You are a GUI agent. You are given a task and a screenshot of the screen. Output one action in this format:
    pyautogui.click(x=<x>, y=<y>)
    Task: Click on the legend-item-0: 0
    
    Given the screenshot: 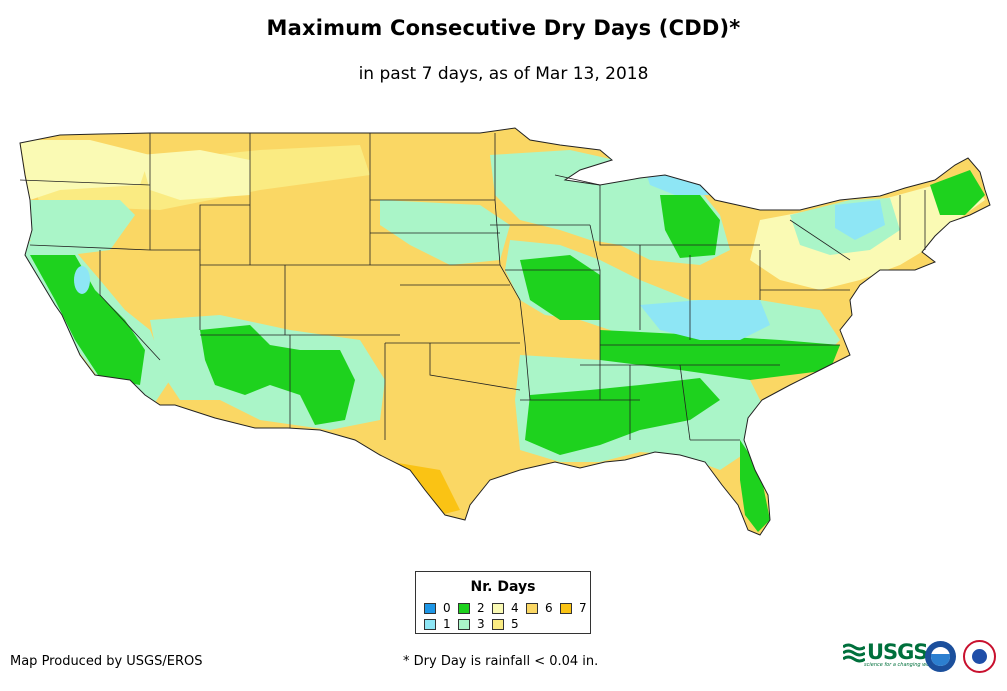 What is the action you would take?
    pyautogui.click(x=437, y=608)
    